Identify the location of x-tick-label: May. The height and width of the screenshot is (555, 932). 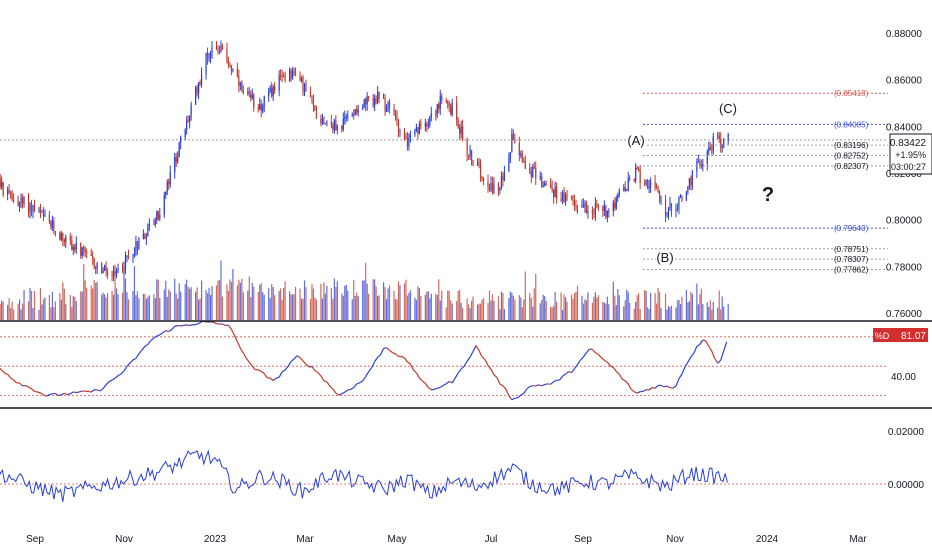
(397, 539).